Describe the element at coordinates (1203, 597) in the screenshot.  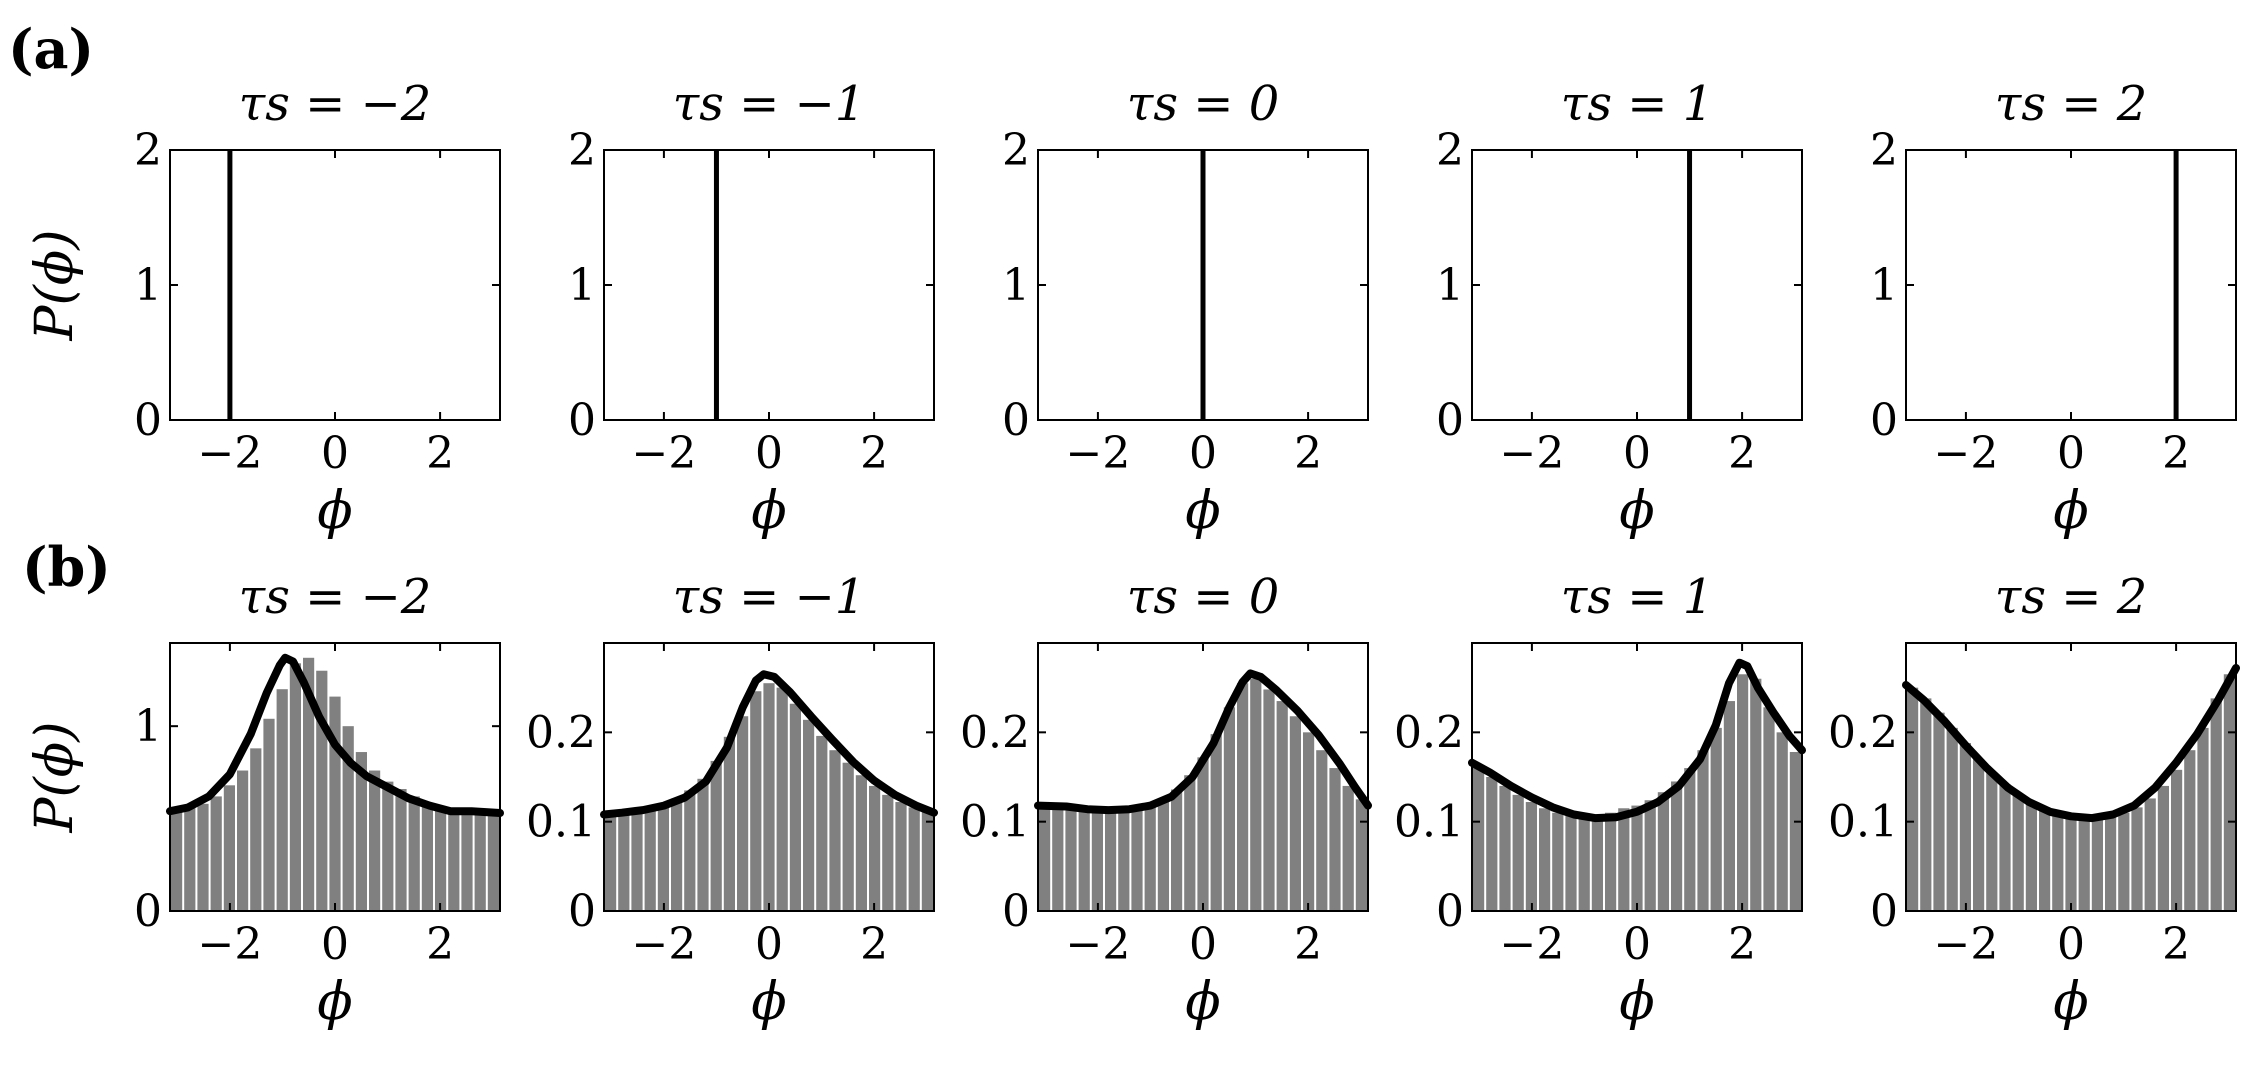
I see `subplot-title: τs = 0` at that location.